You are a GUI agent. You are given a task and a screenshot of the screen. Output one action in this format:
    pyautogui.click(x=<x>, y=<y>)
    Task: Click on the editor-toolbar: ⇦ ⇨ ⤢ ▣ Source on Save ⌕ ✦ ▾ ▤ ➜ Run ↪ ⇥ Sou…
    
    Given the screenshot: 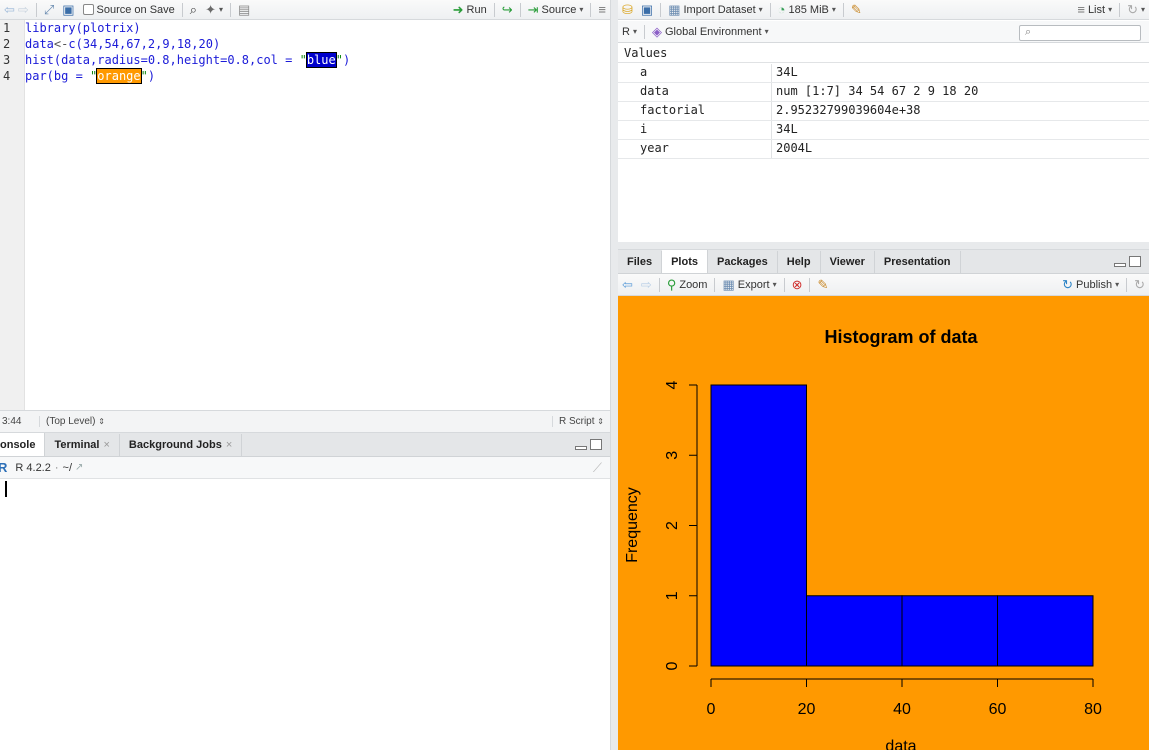 What is the action you would take?
    pyautogui.click(x=305, y=10)
    